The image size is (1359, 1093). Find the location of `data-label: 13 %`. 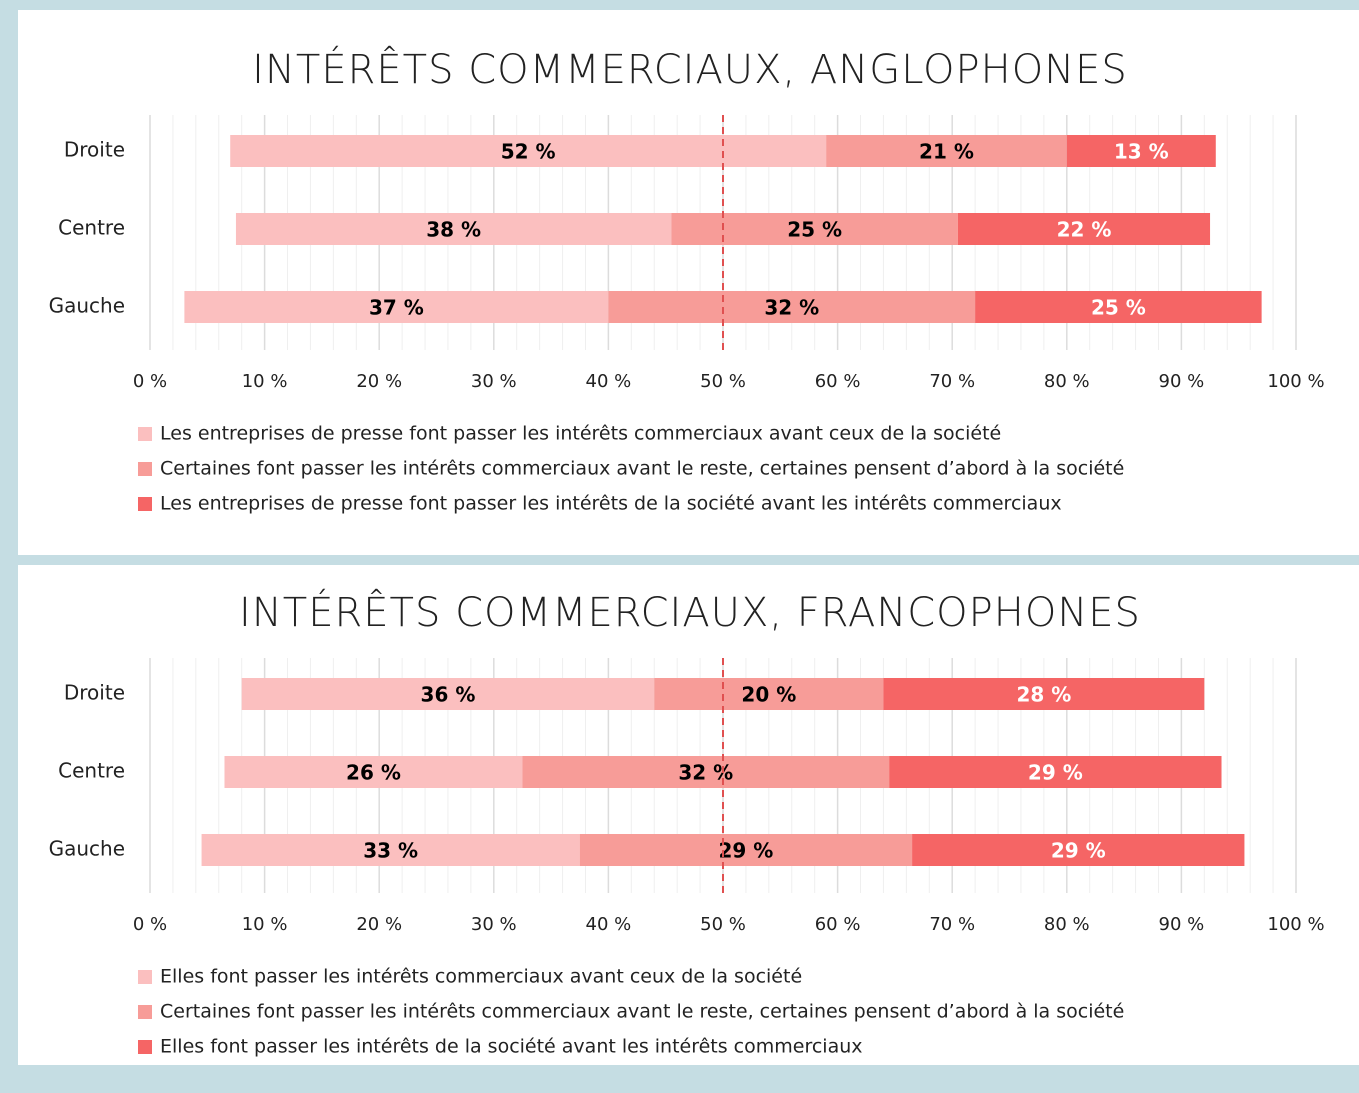

data-label: 13 % is located at coordinates (1141, 152).